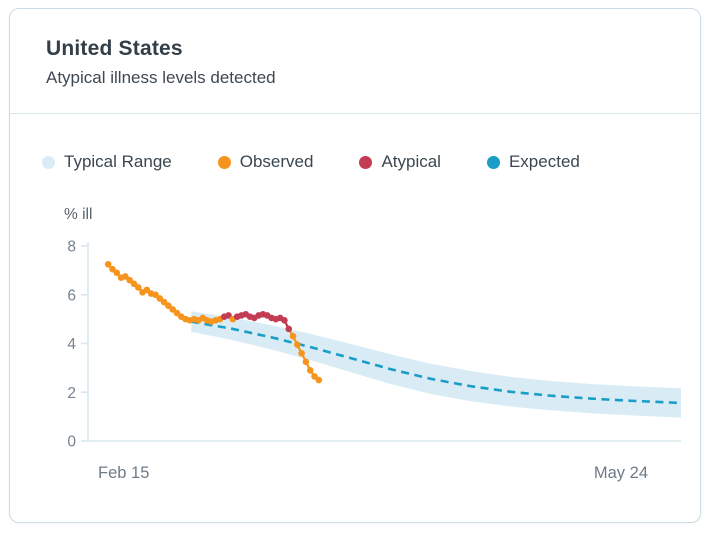 Image resolution: width=717 pixels, height=535 pixels. I want to click on x-tick-label-start: Feb 15, so click(124, 473).